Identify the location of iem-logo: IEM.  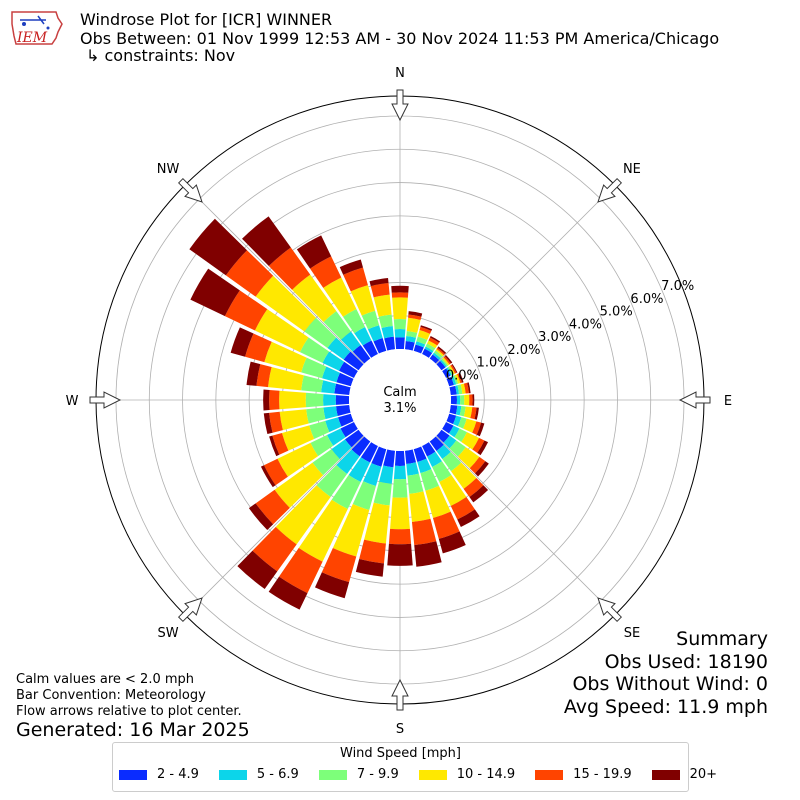
(36, 28).